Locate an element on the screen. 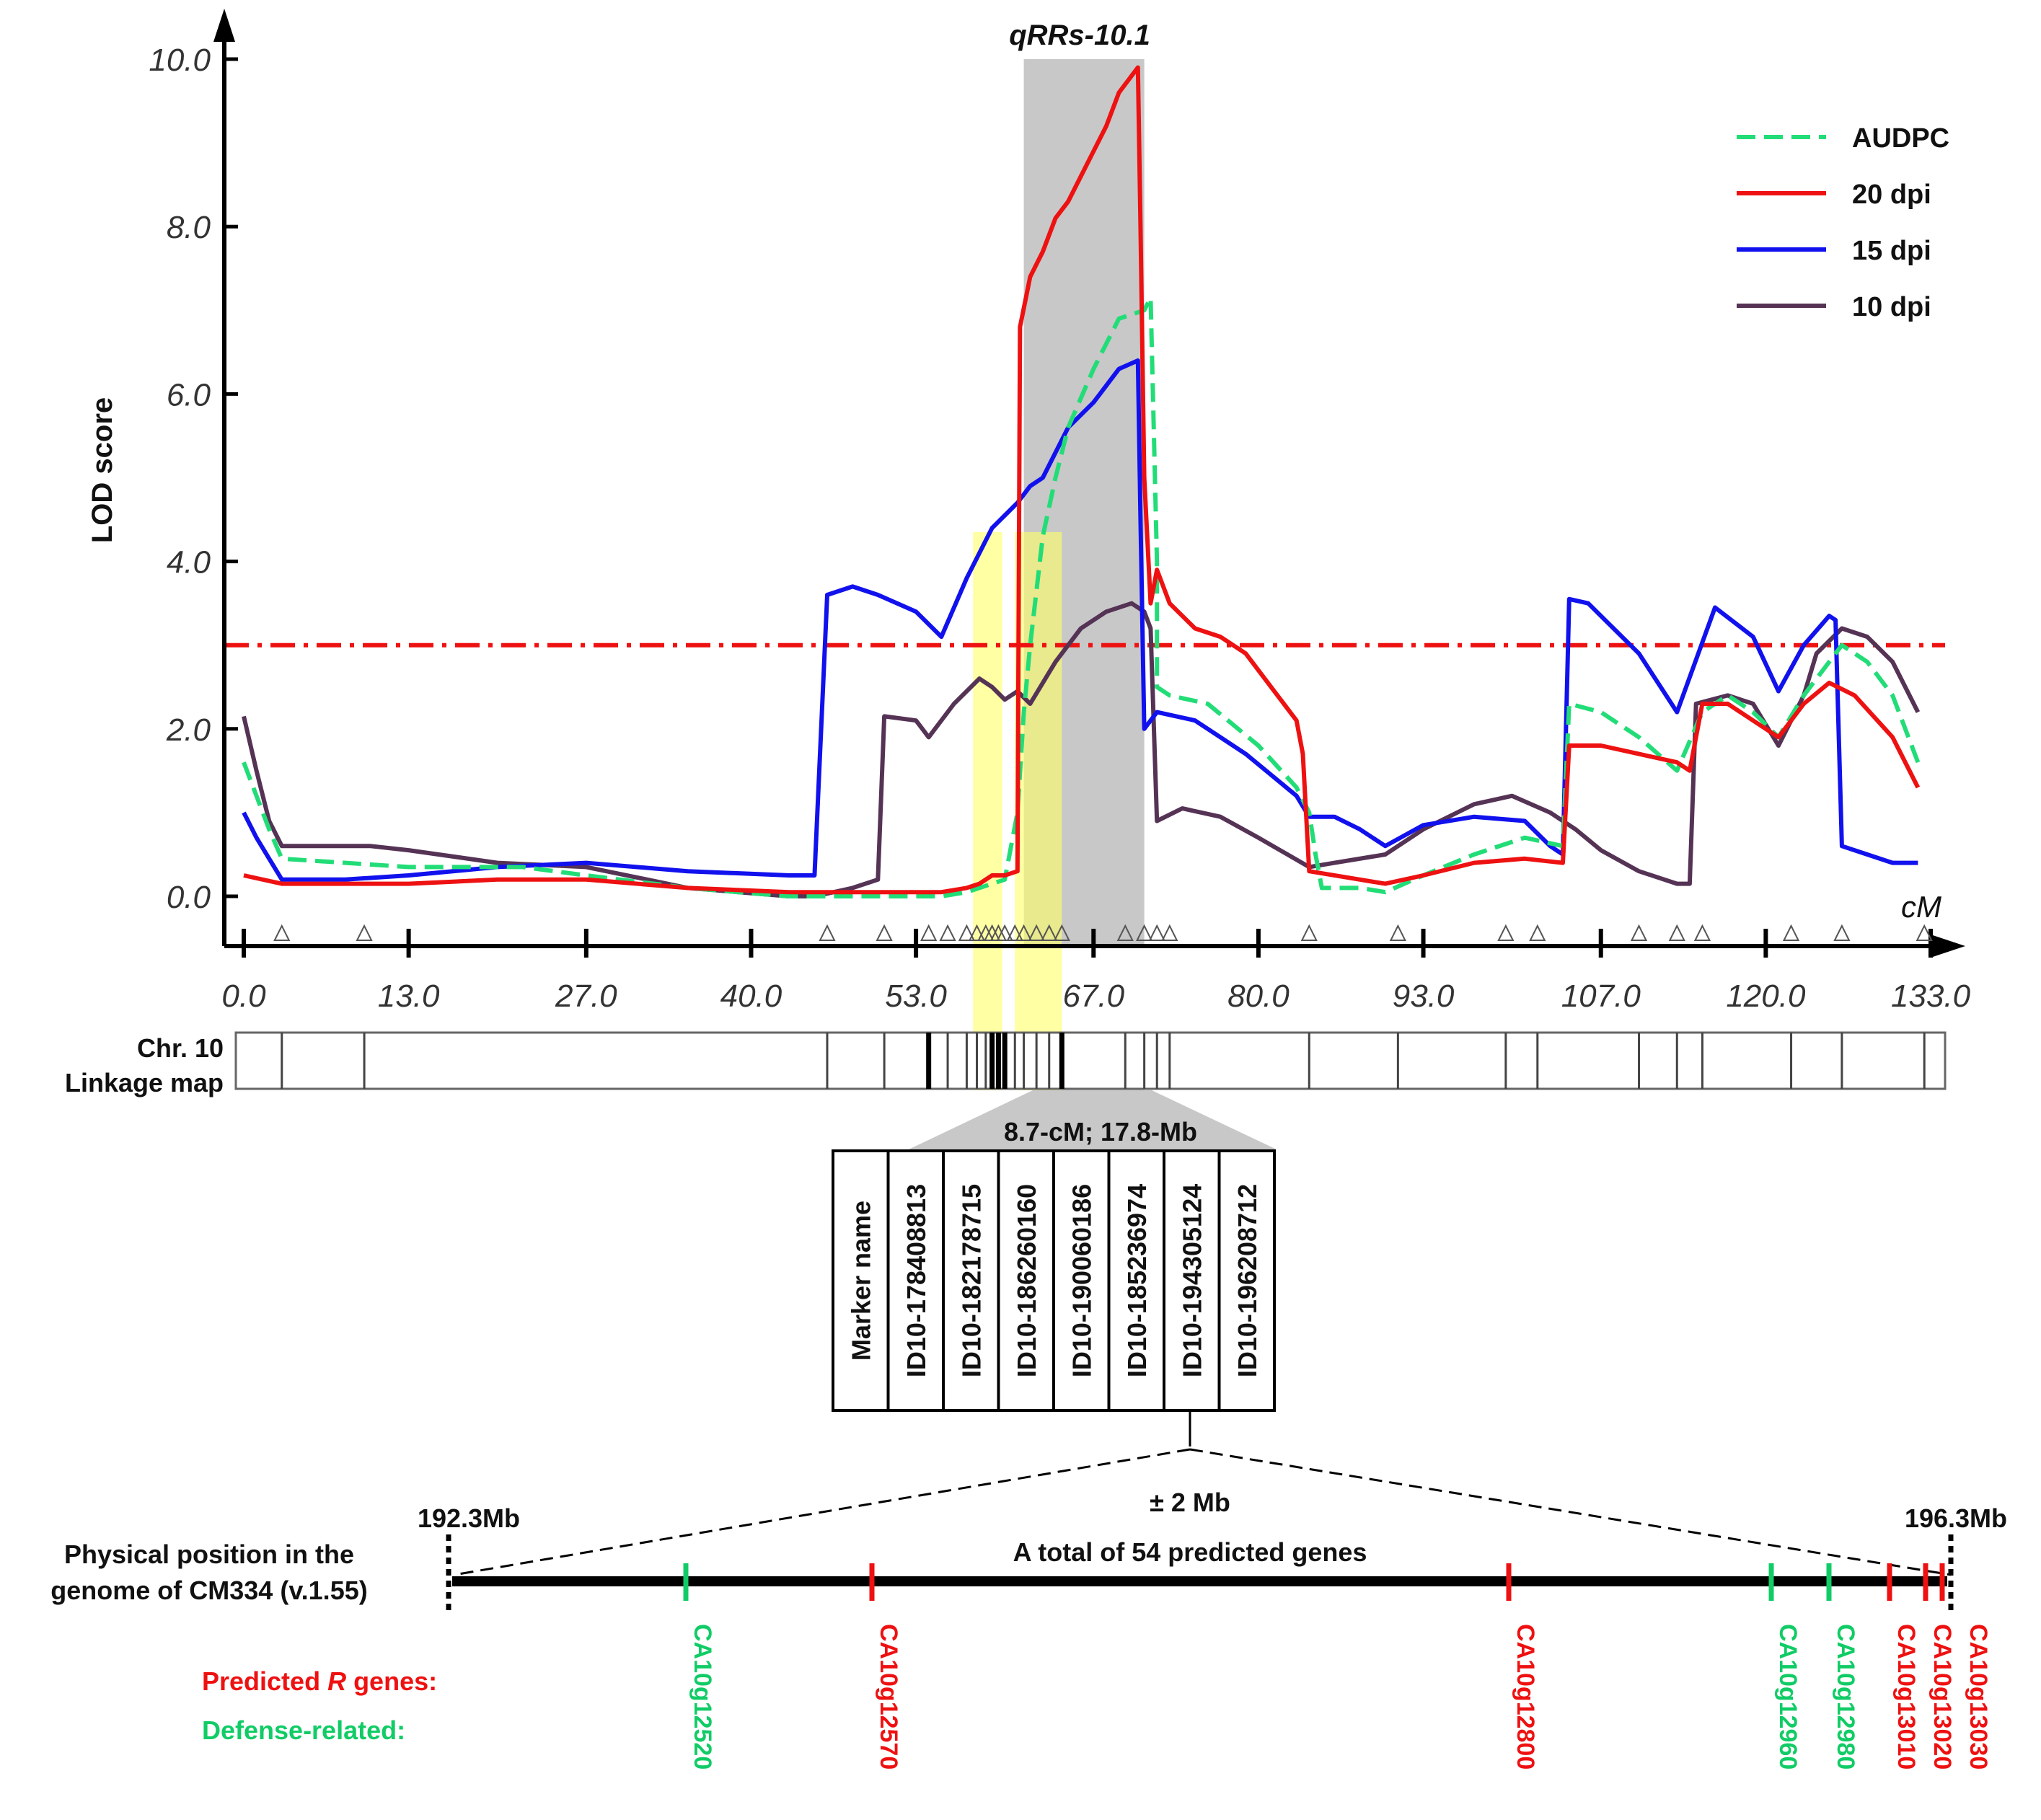  gene-label: CA10g13030 is located at coordinates (1978, 1697).